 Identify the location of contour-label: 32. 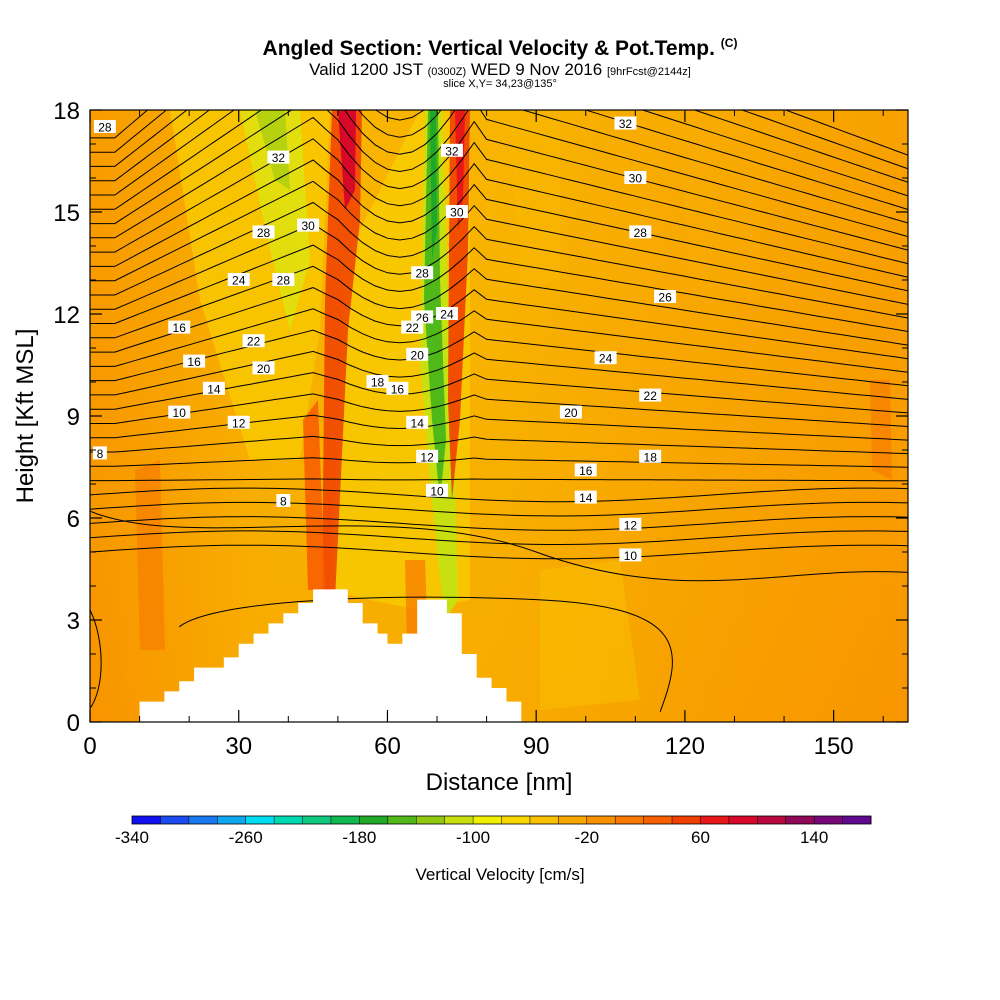
(452, 151).